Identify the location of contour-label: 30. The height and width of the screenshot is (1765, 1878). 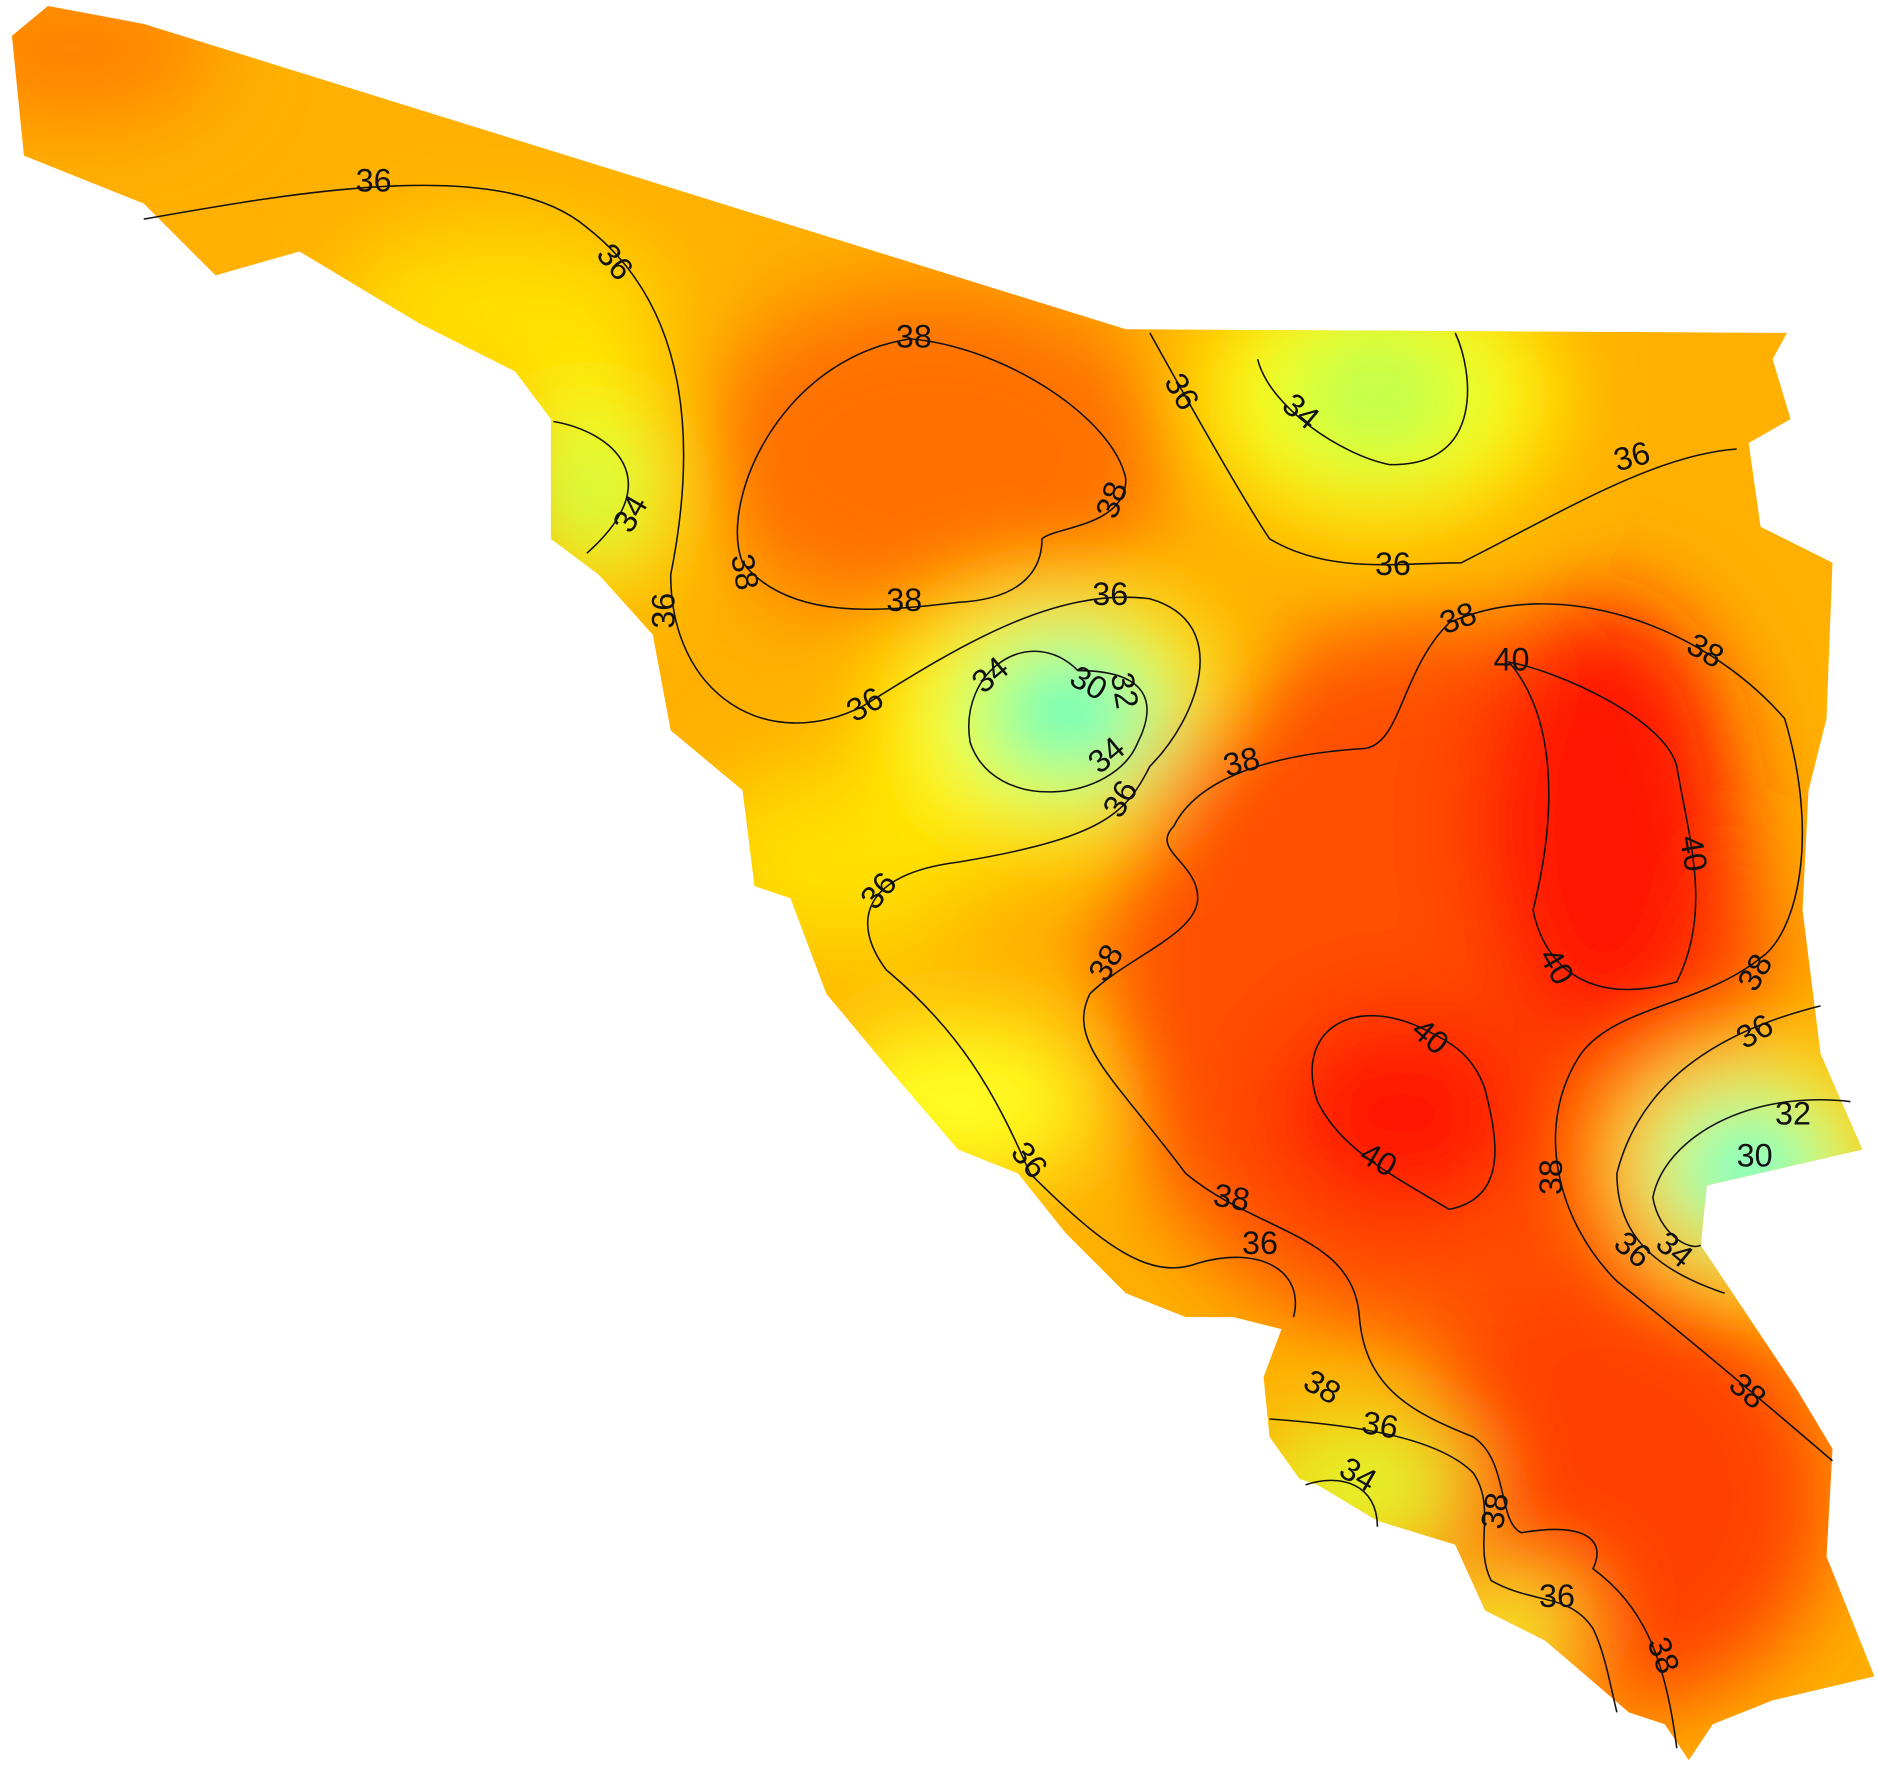
(1755, 1155).